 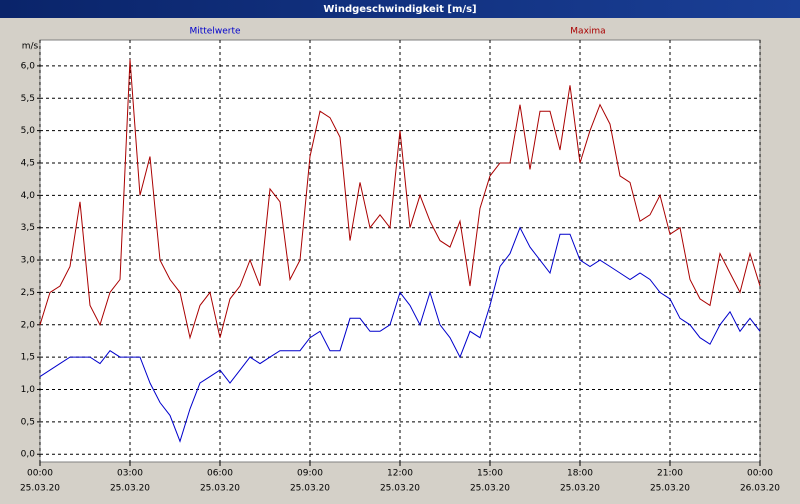 What do you see at coordinates (28, 455) in the screenshot?
I see `y-tick-label: 0,0` at bounding box center [28, 455].